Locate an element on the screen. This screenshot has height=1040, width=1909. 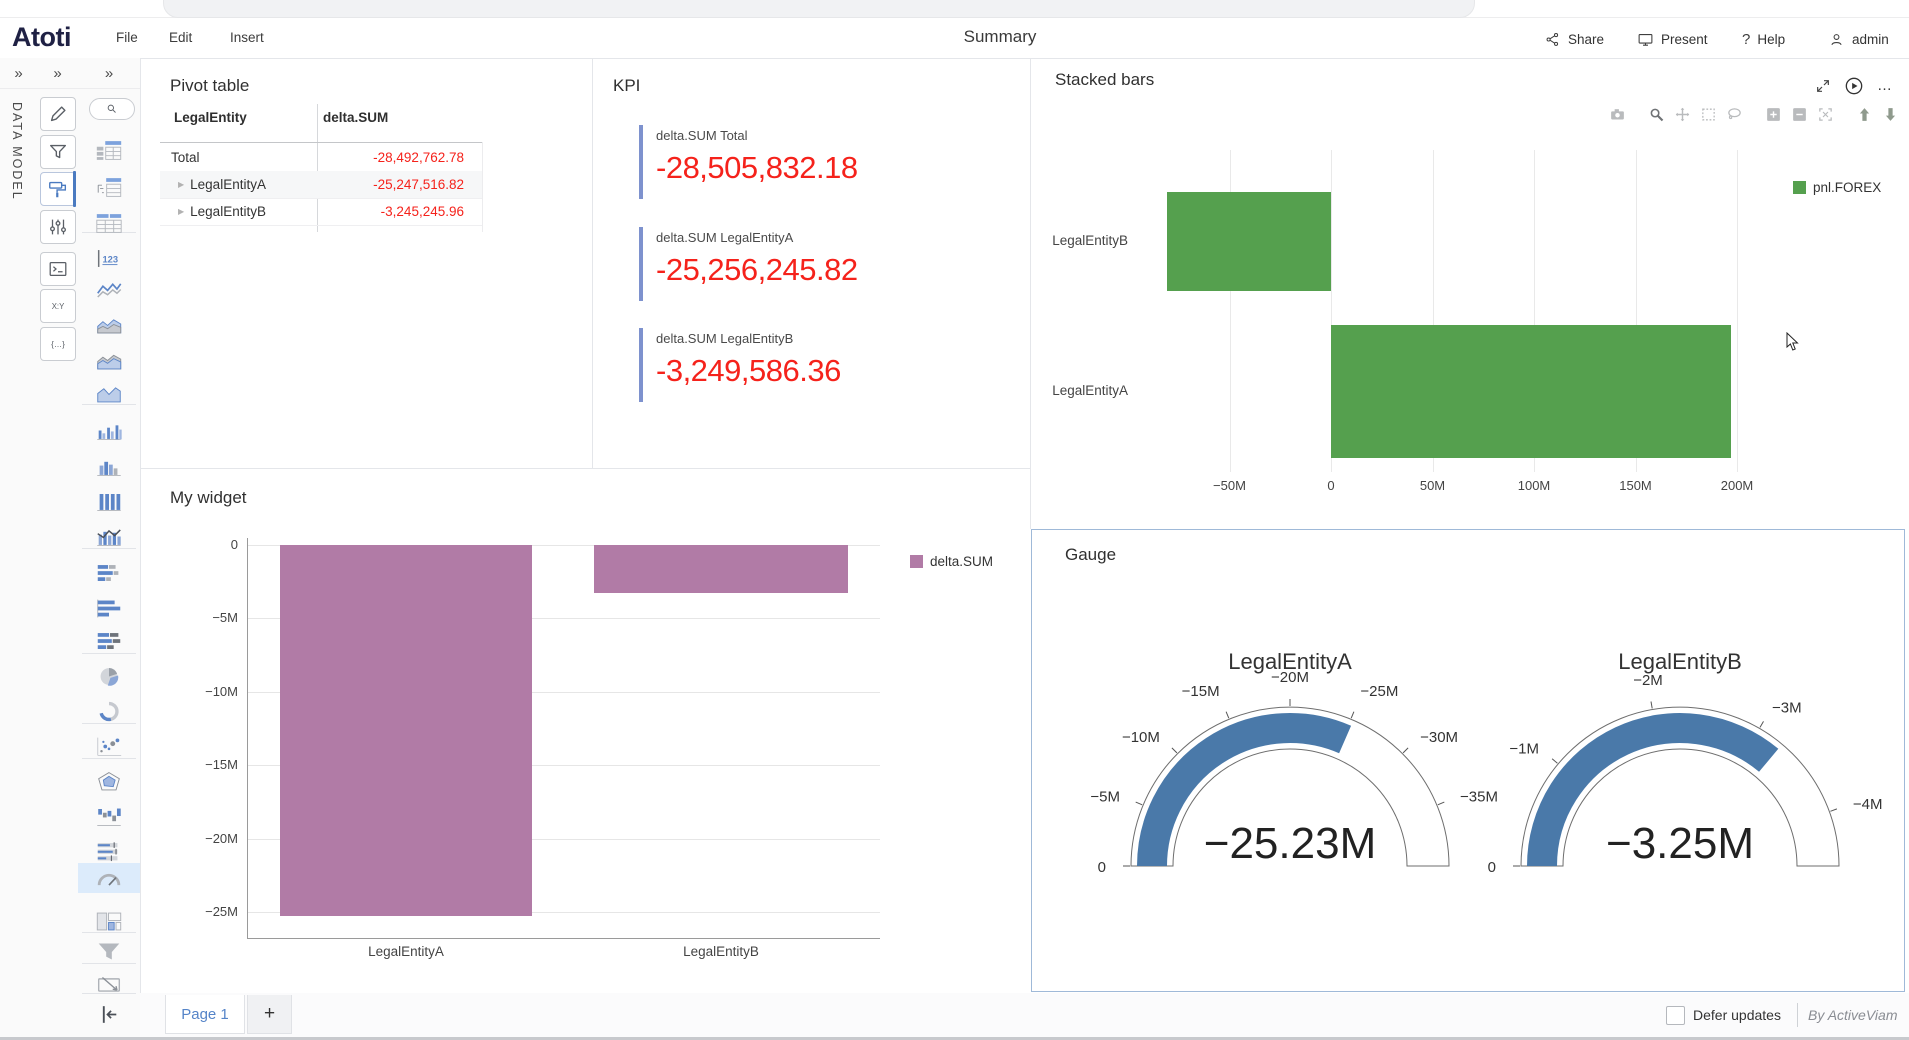
atoti-logo: Atoti is located at coordinates (41, 37).